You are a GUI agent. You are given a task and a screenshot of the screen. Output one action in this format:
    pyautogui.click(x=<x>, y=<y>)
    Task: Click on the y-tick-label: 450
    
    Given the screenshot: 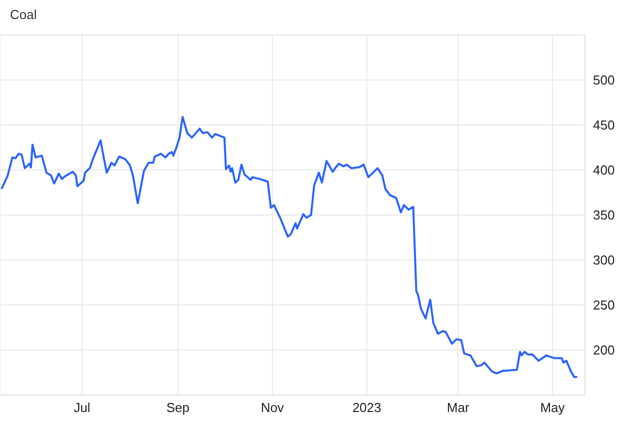 What is the action you would take?
    pyautogui.click(x=604, y=125)
    